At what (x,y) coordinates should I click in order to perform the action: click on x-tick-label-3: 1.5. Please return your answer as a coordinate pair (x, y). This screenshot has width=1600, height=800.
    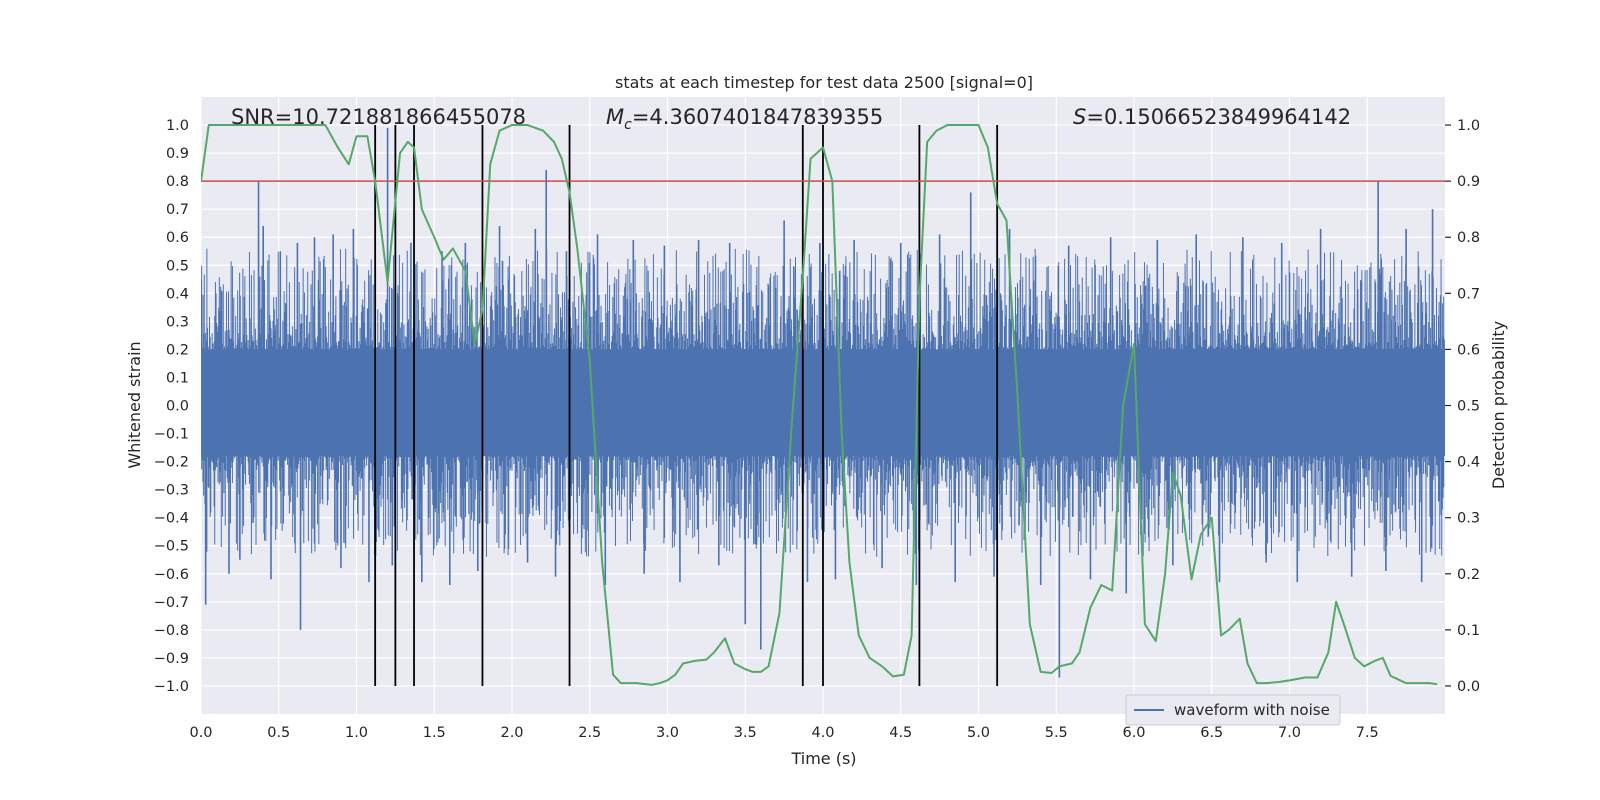
    Looking at the image, I should click on (434, 733).